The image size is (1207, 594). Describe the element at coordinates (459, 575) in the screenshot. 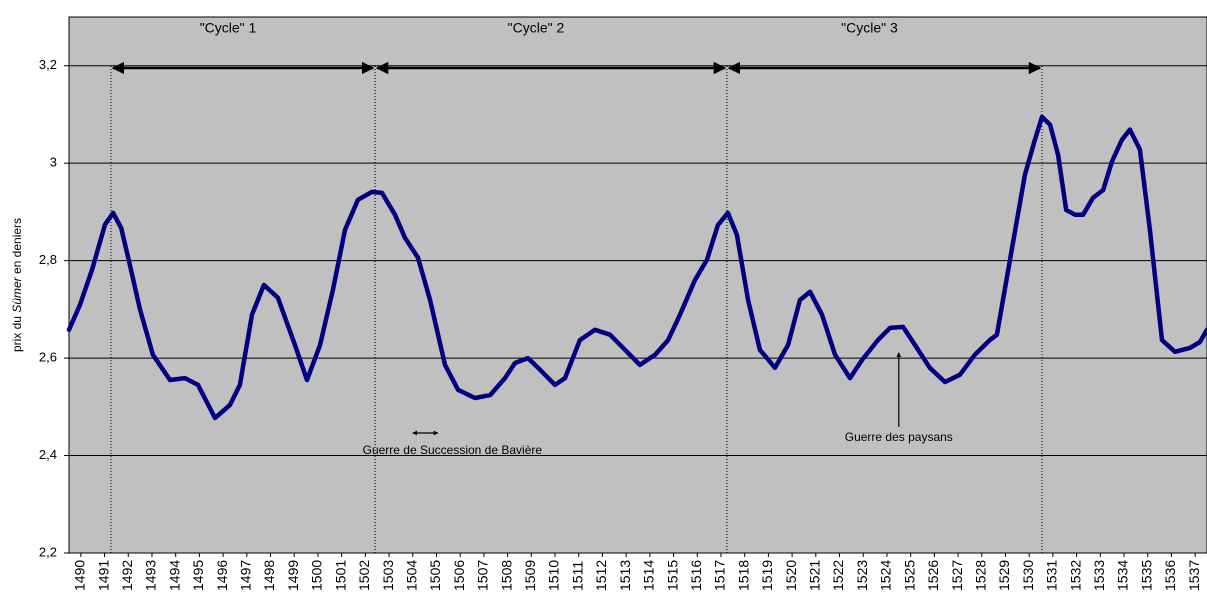

I see `x-tick-label: 1506` at that location.